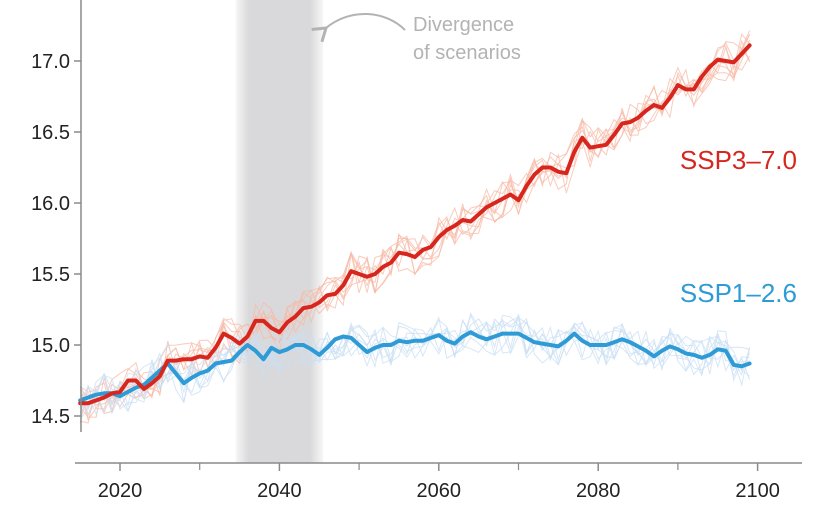 The width and height of the screenshot is (825, 510). I want to click on x-axis-ticks: 2020 2040 2060 2080 2100, so click(439, 482).